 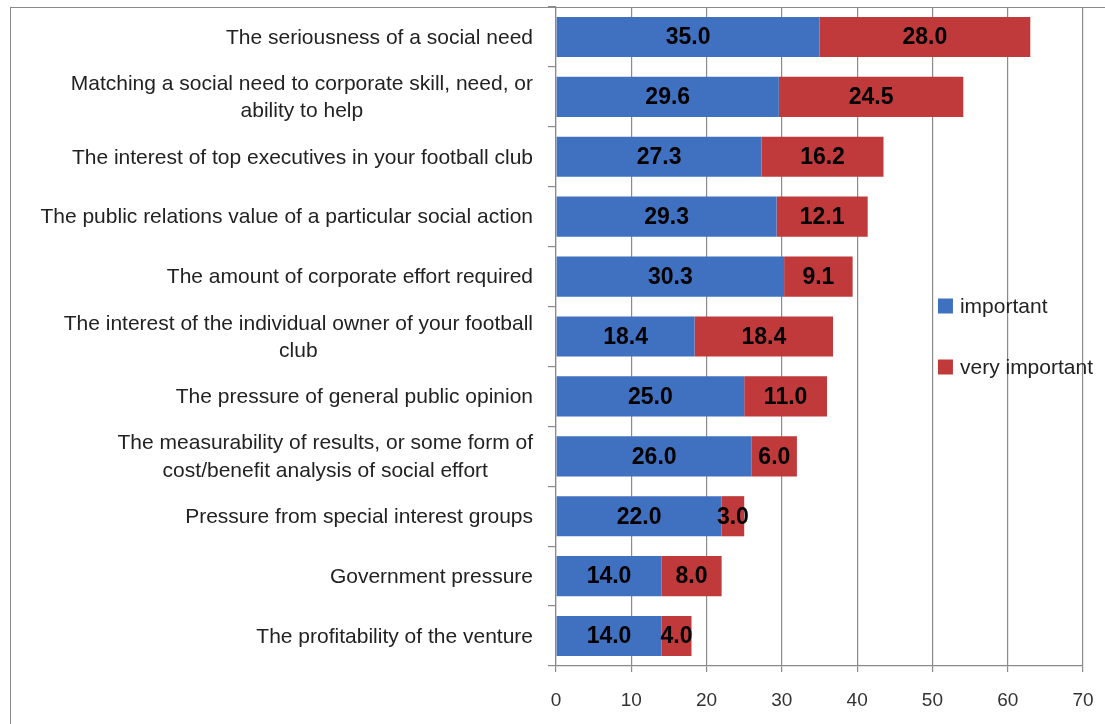 I want to click on y-tick-label: The interest of top executives in your football club, so click(x=302, y=156).